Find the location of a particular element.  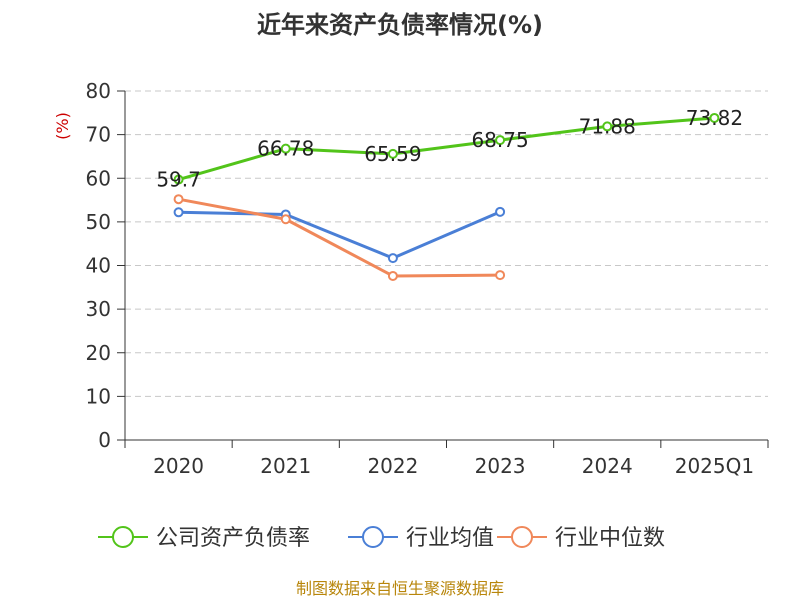

data-label: 59.7 is located at coordinates (178, 180).